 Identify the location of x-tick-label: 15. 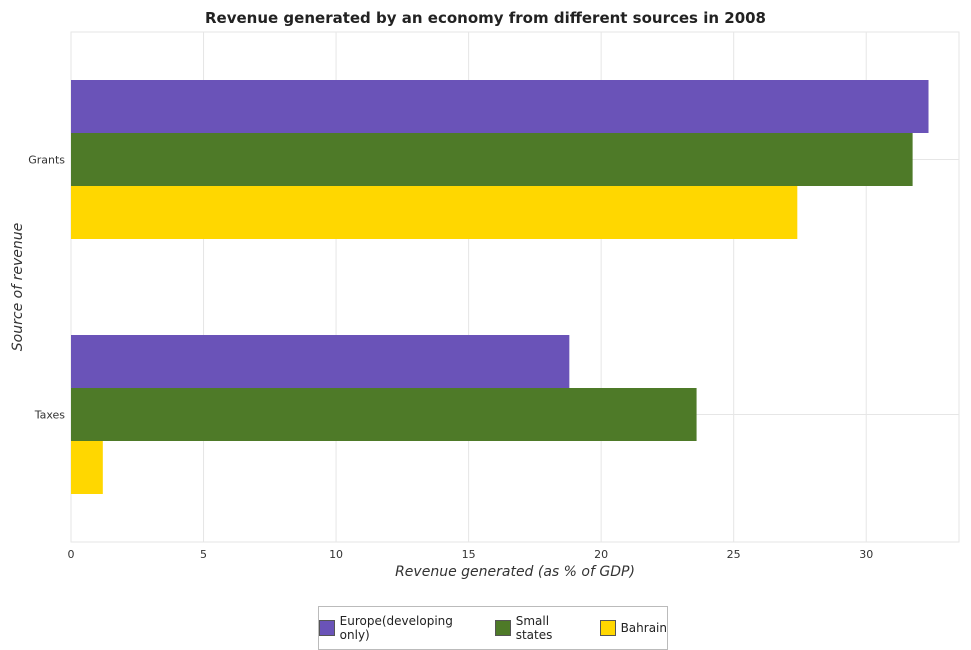
(469, 554).